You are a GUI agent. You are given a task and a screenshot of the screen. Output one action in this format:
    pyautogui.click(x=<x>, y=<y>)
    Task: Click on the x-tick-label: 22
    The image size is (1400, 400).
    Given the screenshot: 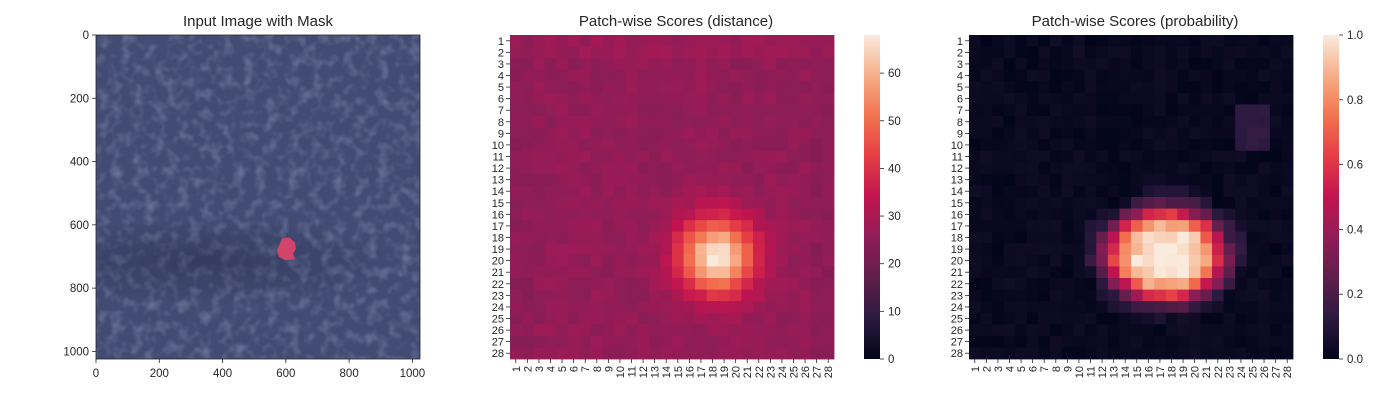 What is the action you would take?
    pyautogui.click(x=760, y=372)
    